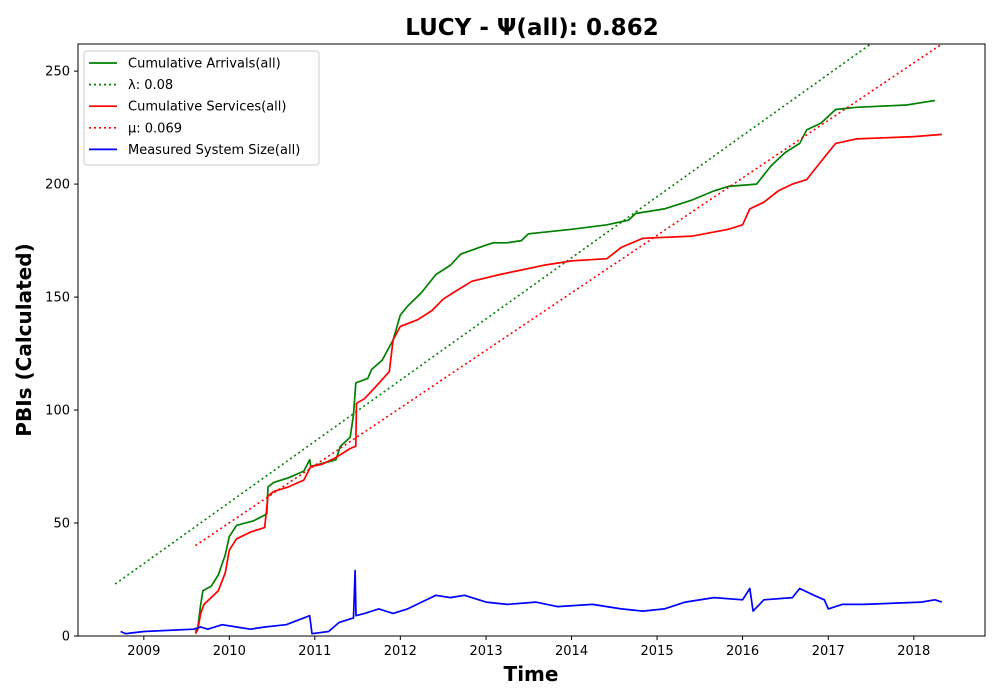 The width and height of the screenshot is (1000, 700). What do you see at coordinates (57, 72) in the screenshot?
I see `y-tick-label: 250` at bounding box center [57, 72].